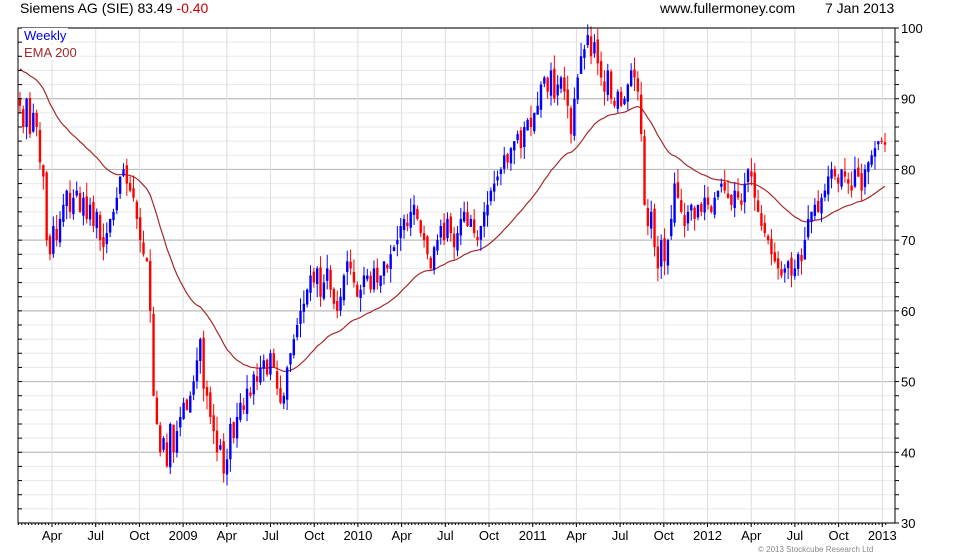  Describe the element at coordinates (314, 535) in the screenshot. I see `x-tick-label: Oct` at that location.